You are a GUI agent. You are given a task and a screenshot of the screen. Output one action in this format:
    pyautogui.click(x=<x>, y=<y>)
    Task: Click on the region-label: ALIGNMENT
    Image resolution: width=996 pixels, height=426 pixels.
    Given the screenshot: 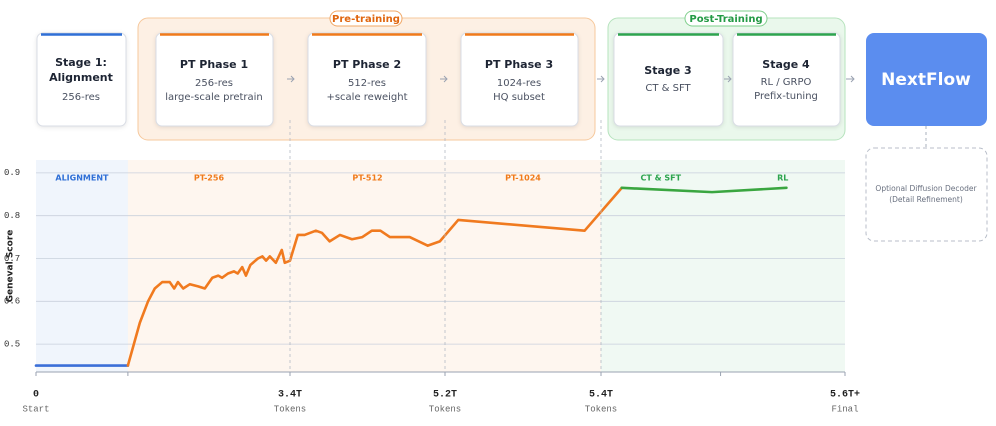 What is the action you would take?
    pyautogui.click(x=82, y=178)
    